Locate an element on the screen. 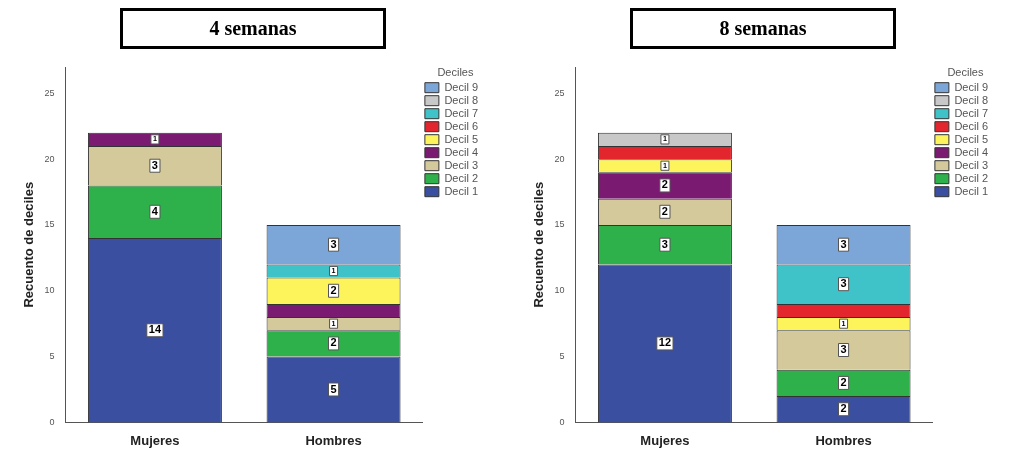  data-label: 12 is located at coordinates (665, 342).